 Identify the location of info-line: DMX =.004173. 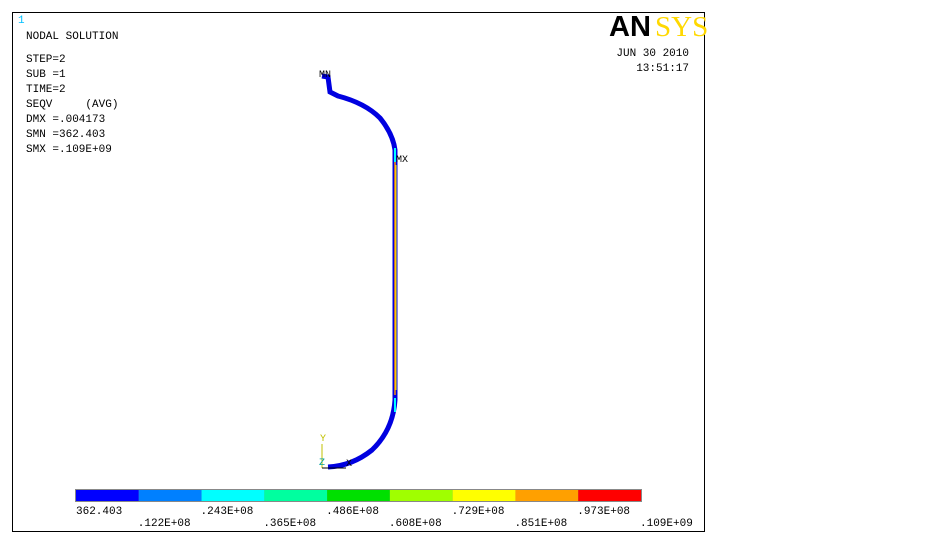
(65, 120).